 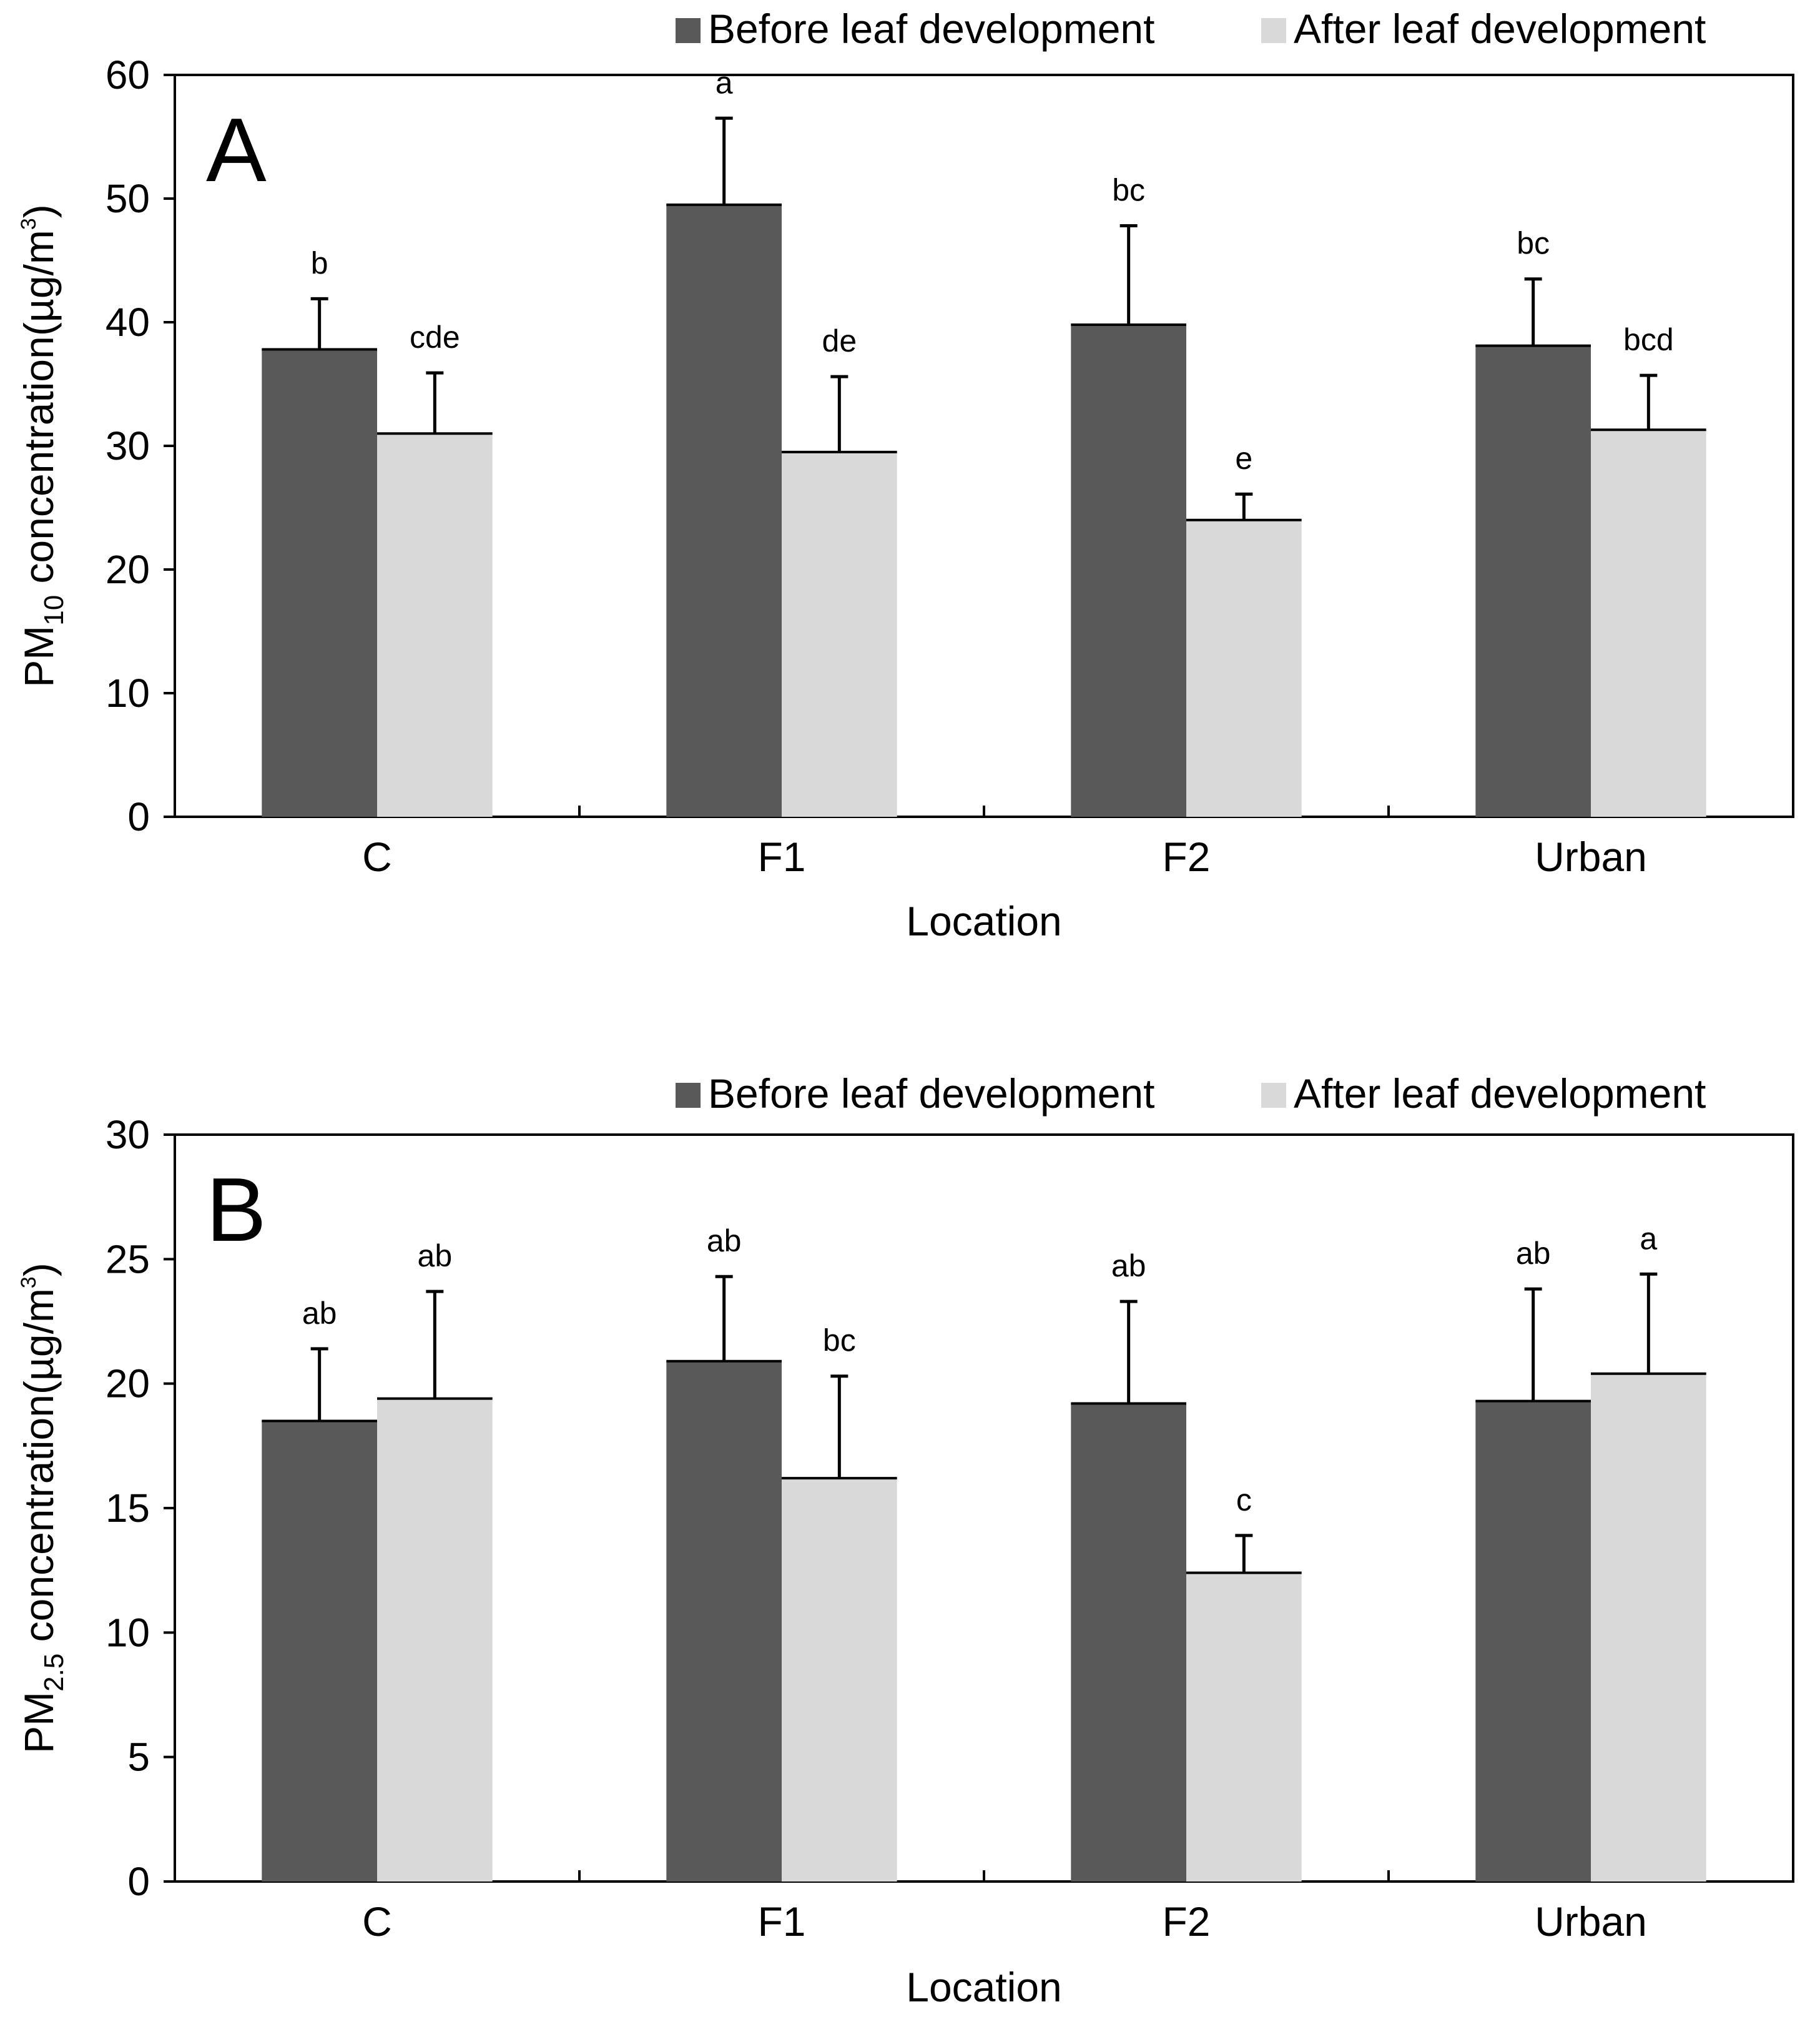 What do you see at coordinates (237, 1209) in the screenshot?
I see `panel-label: B` at bounding box center [237, 1209].